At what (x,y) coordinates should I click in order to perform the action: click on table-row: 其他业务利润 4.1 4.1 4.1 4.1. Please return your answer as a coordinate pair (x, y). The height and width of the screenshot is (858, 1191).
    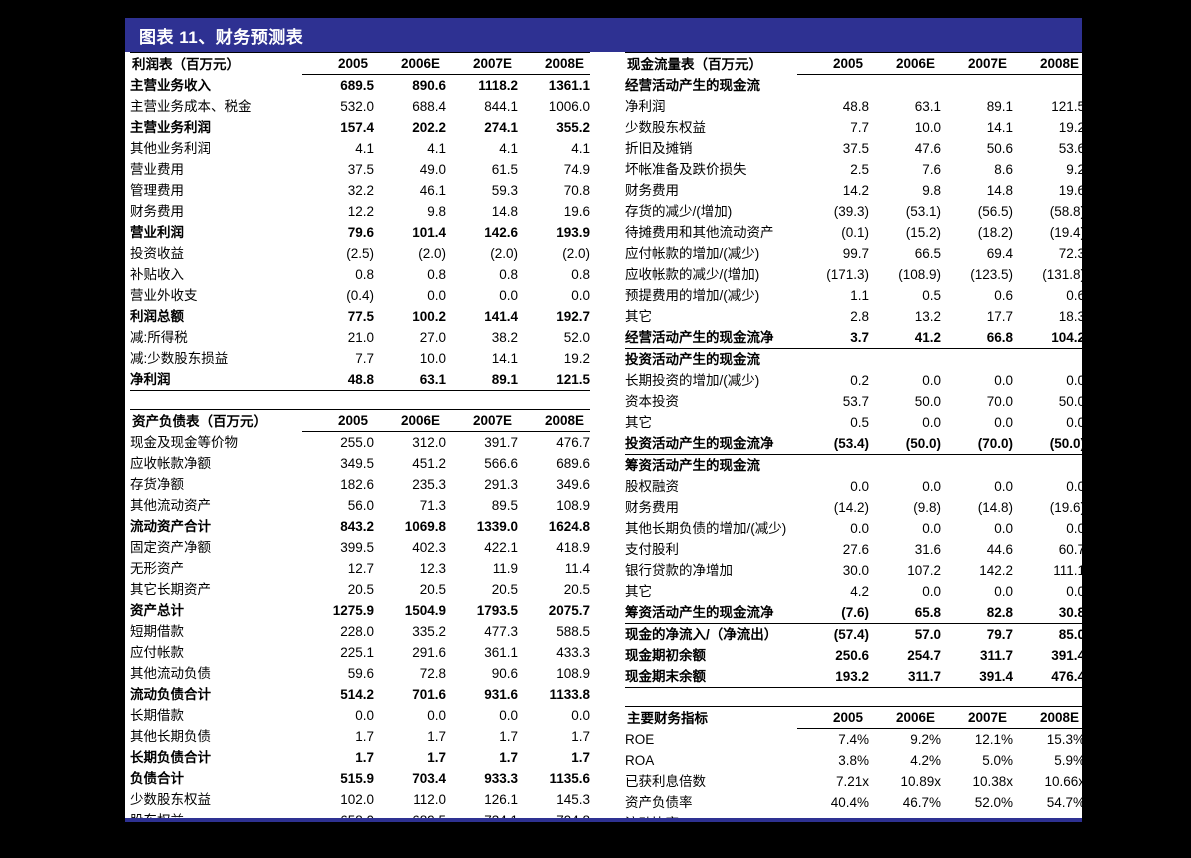
    Looking at the image, I should click on (360, 148).